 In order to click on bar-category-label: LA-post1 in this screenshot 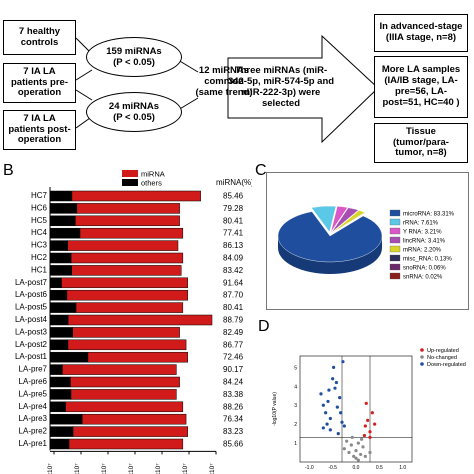, I will do `click(31, 356)`.